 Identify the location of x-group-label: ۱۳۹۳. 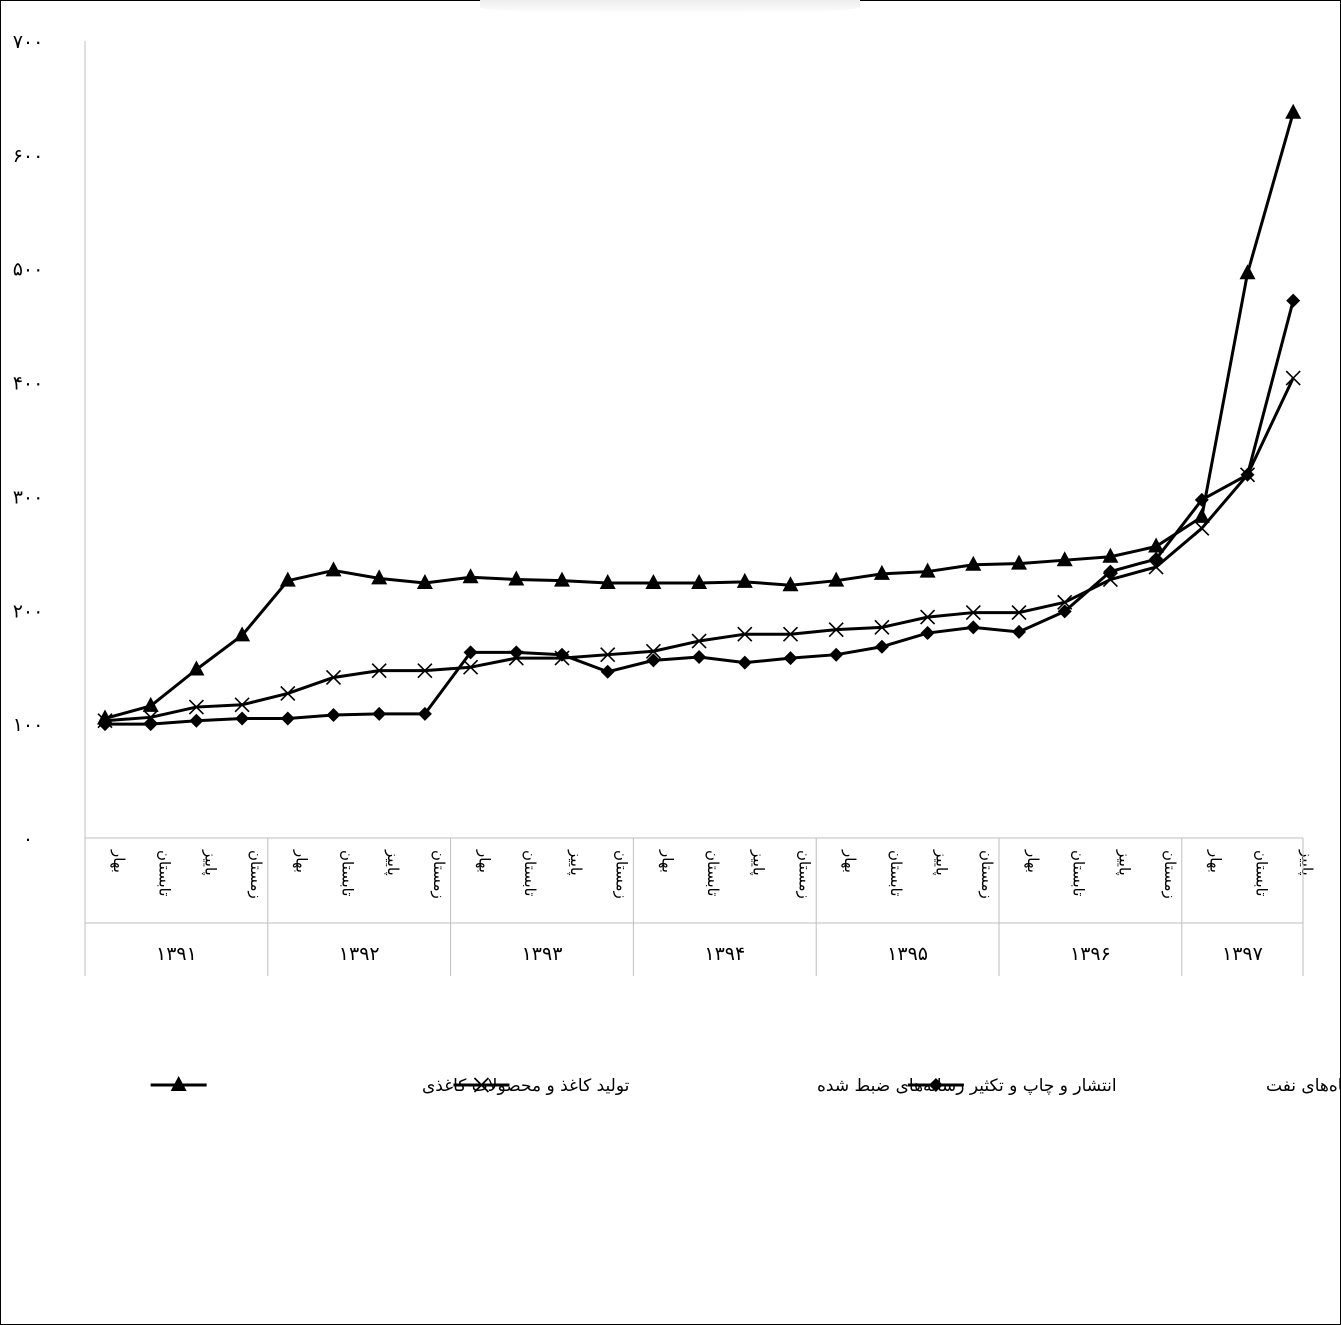
(542, 954).